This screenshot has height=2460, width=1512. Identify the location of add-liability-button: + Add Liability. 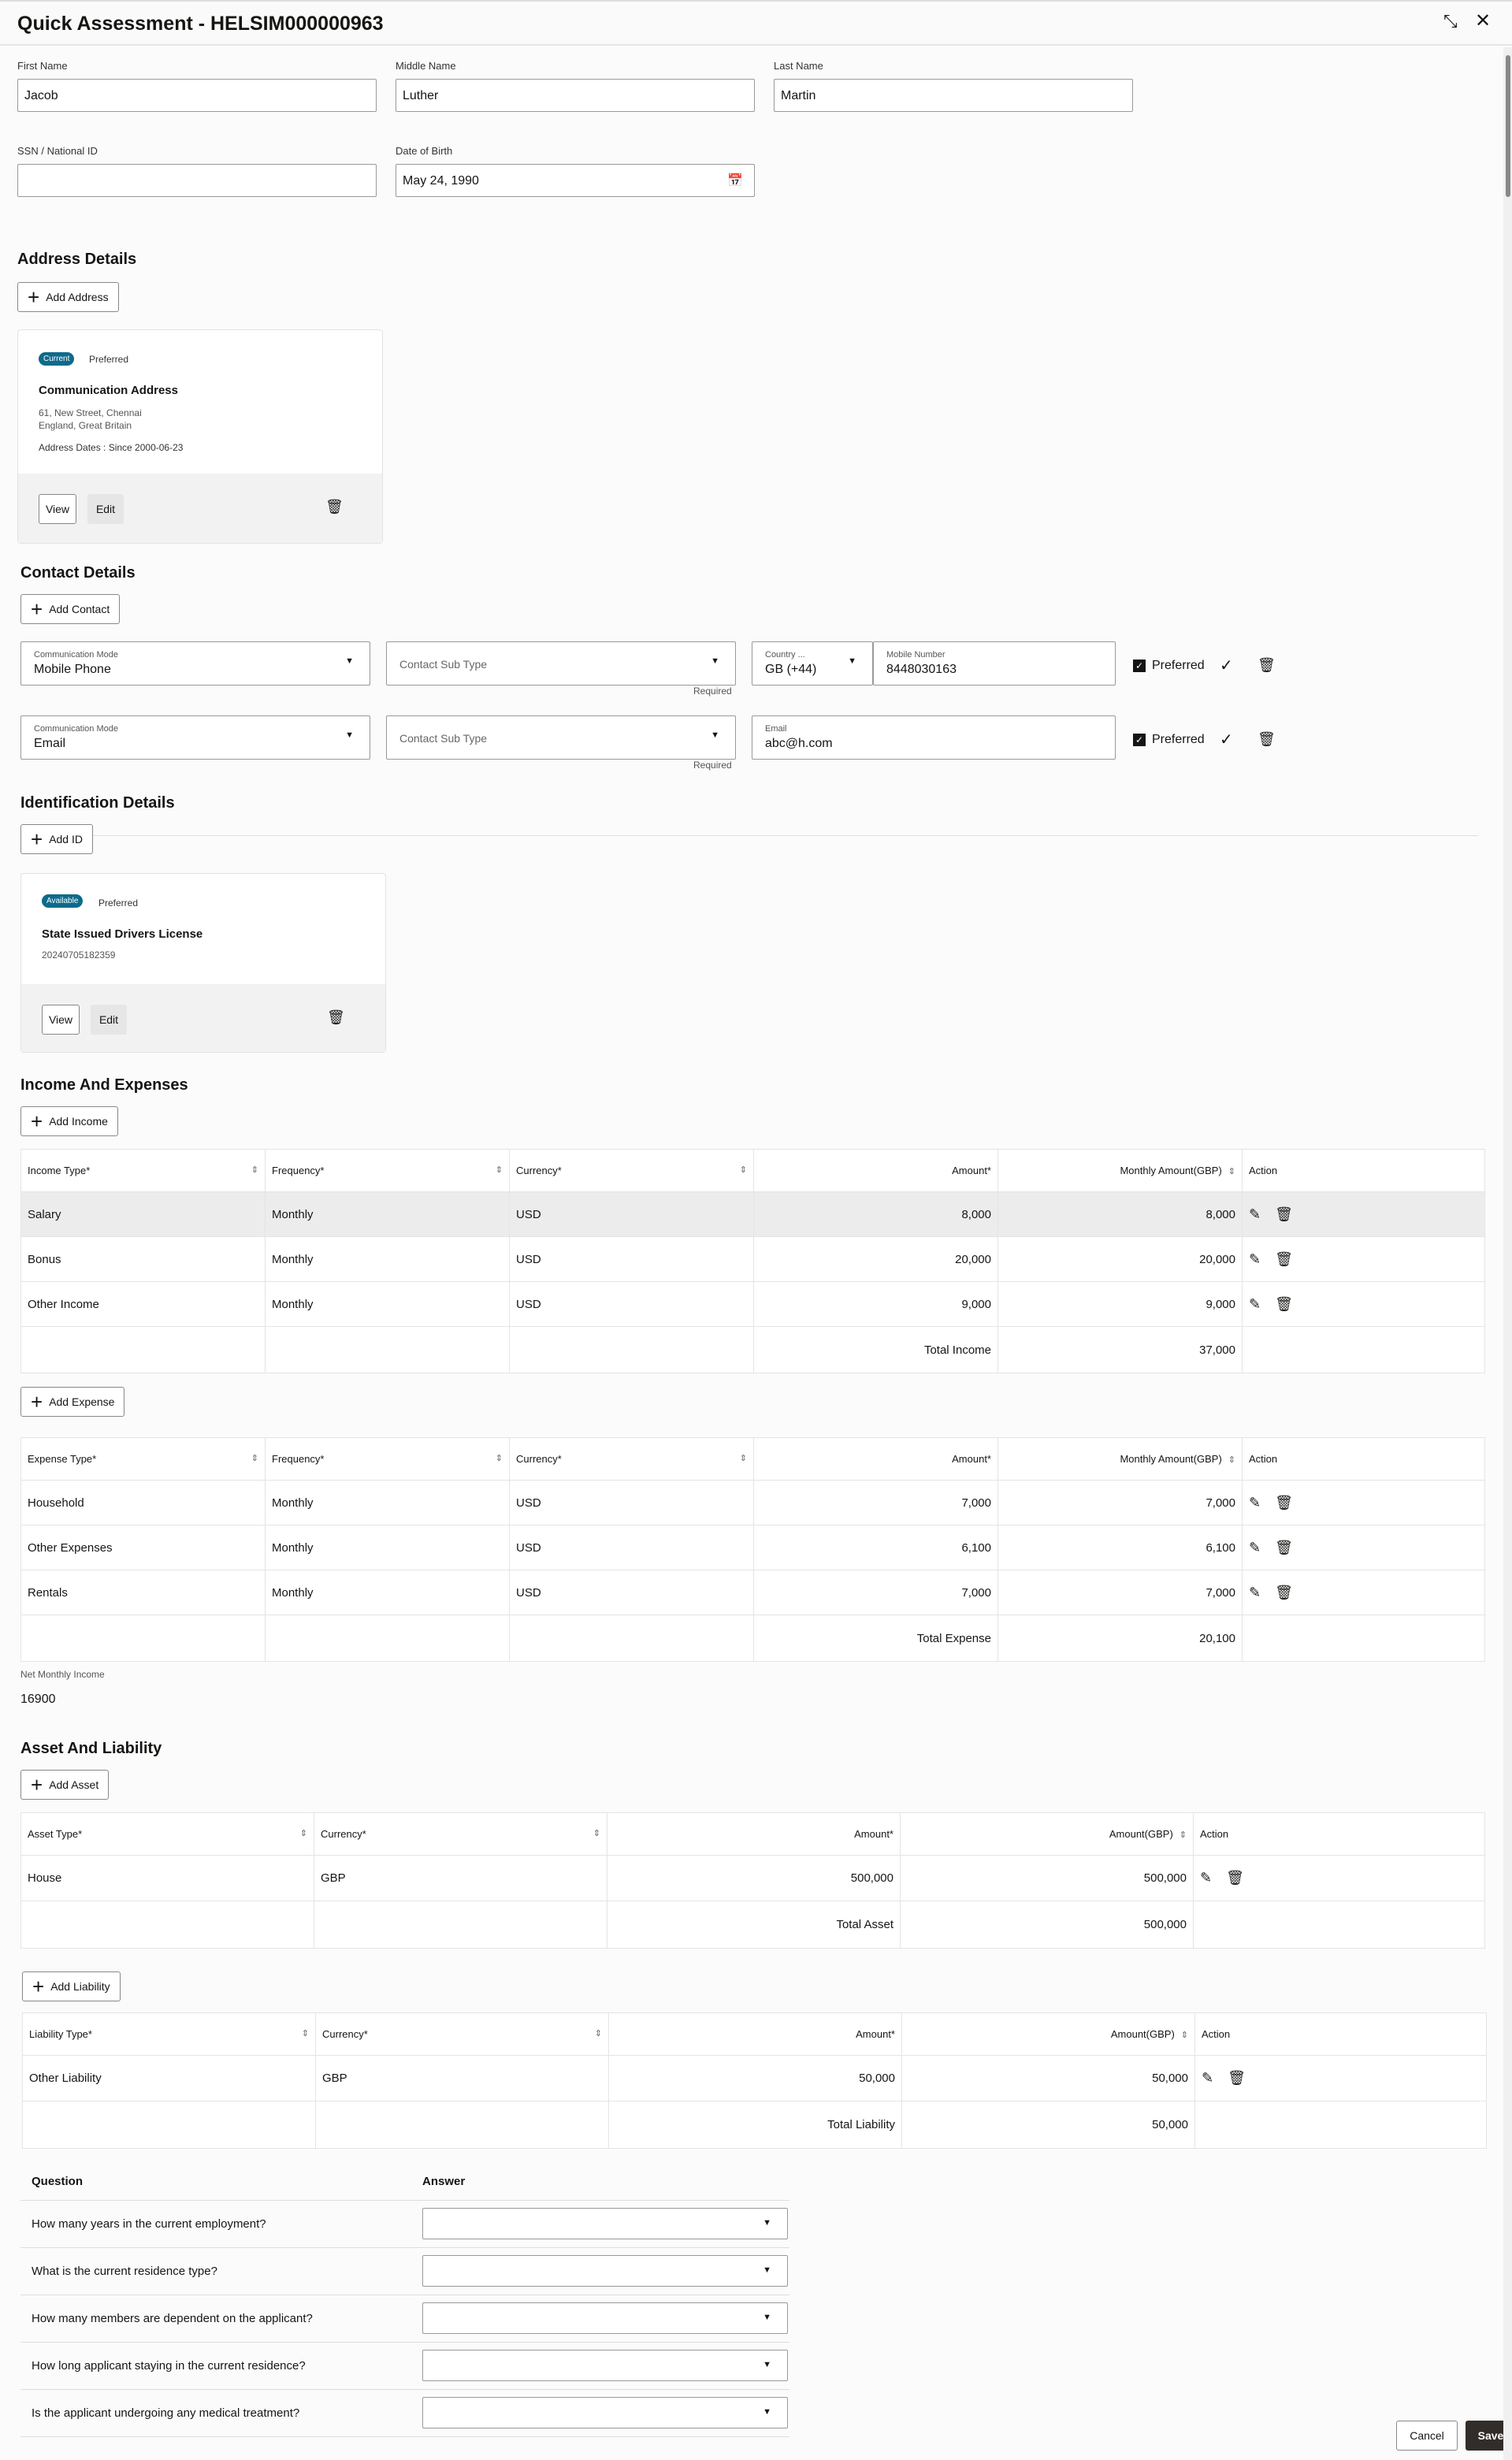
(71, 1986).